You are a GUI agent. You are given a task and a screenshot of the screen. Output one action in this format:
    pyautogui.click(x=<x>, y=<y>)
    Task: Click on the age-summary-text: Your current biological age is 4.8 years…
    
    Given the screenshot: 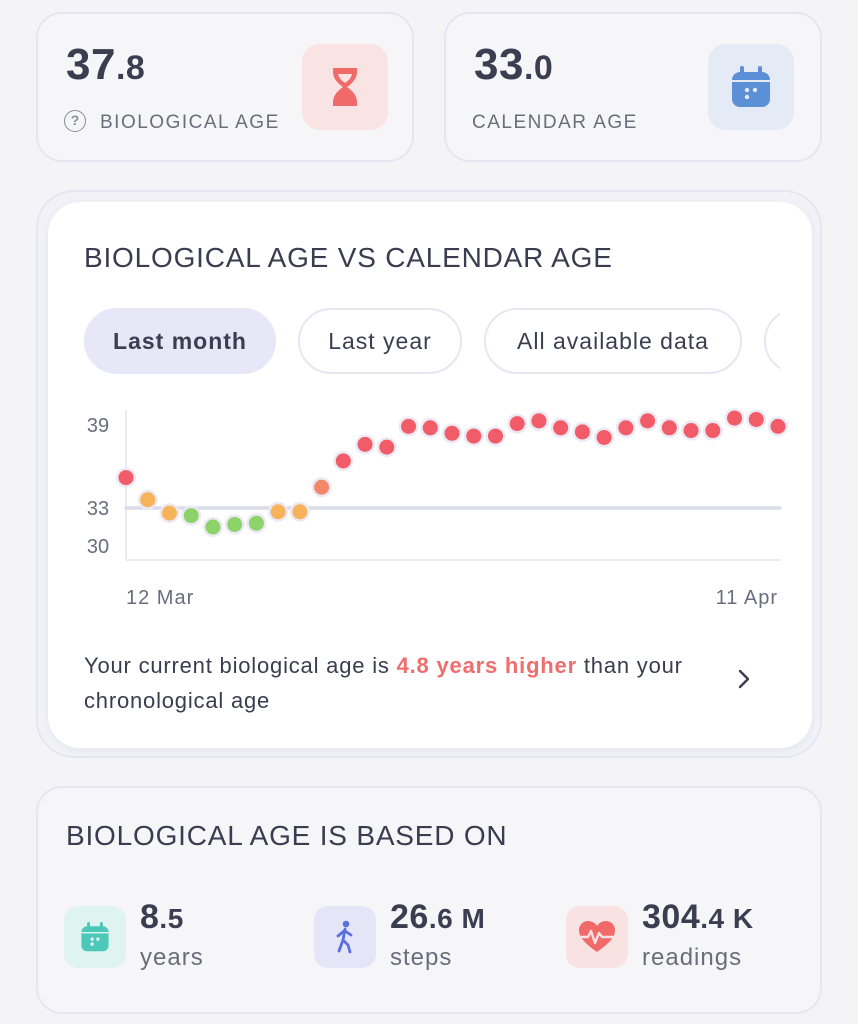 What is the action you would take?
    pyautogui.click(x=383, y=683)
    